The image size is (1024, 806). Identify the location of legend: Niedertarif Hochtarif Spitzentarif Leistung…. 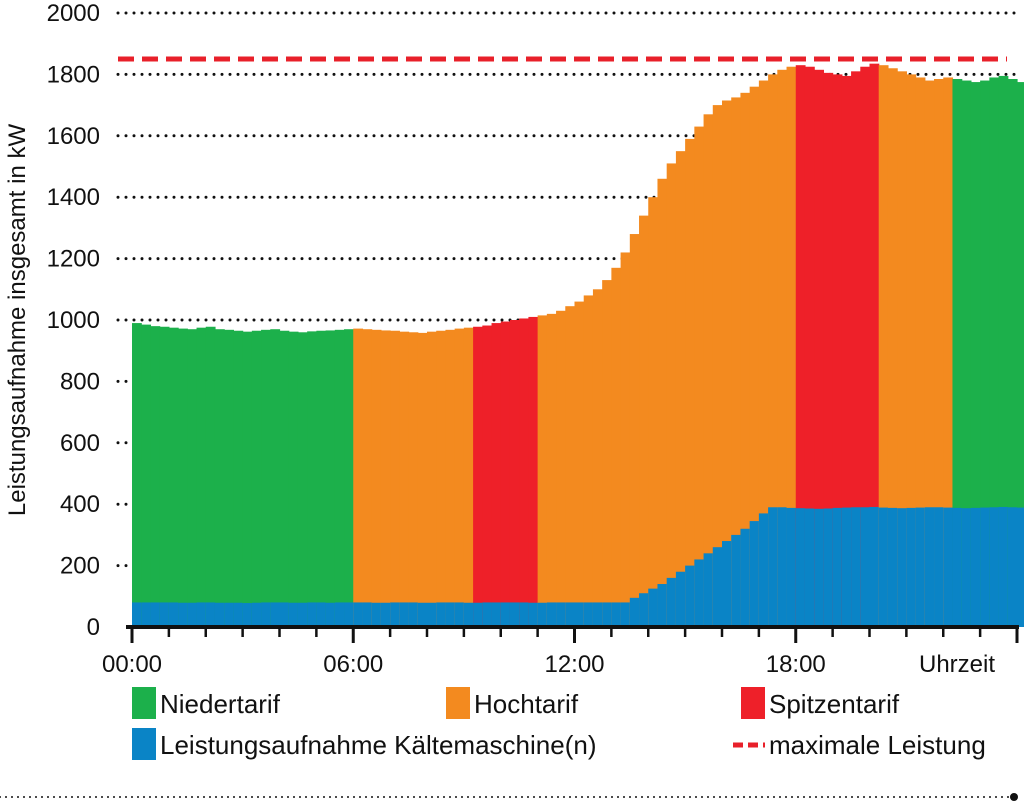
(559, 723).